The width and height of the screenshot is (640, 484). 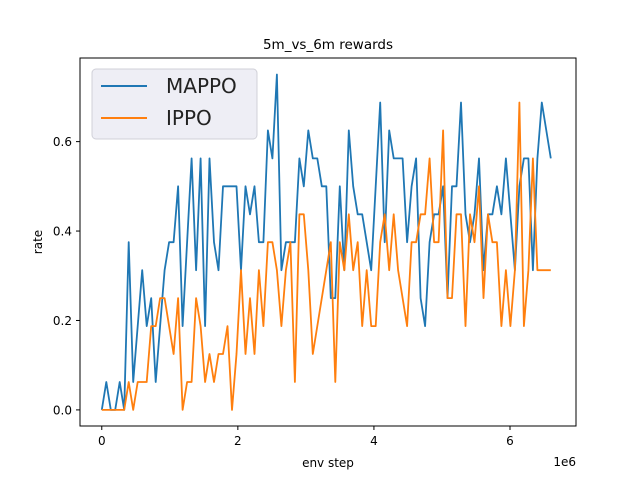 What do you see at coordinates (201, 86) in the screenshot?
I see `legend-label-mappo: MAPPO` at bounding box center [201, 86].